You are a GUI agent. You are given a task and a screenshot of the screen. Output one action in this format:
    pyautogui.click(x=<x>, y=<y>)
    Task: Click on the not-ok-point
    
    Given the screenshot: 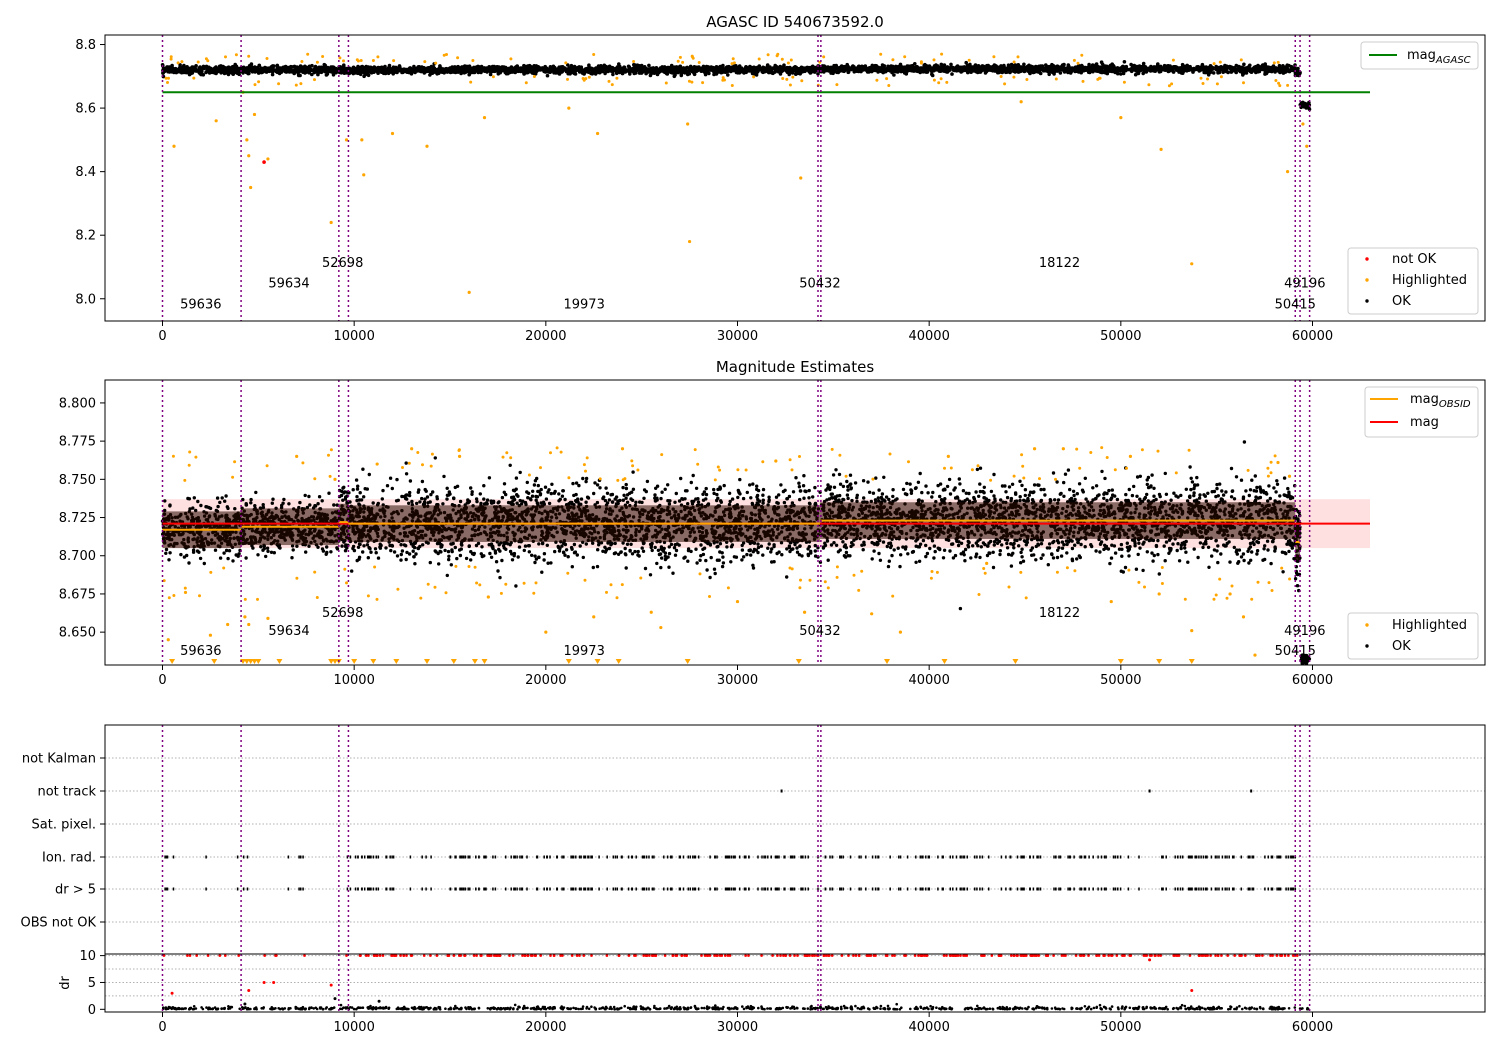 What is the action you would take?
    pyautogui.click(x=264, y=162)
    